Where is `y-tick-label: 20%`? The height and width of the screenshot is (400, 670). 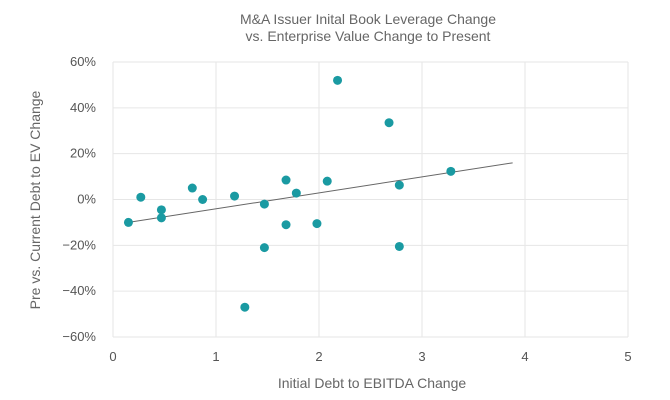 y-tick-label: 20% is located at coordinates (83, 153).